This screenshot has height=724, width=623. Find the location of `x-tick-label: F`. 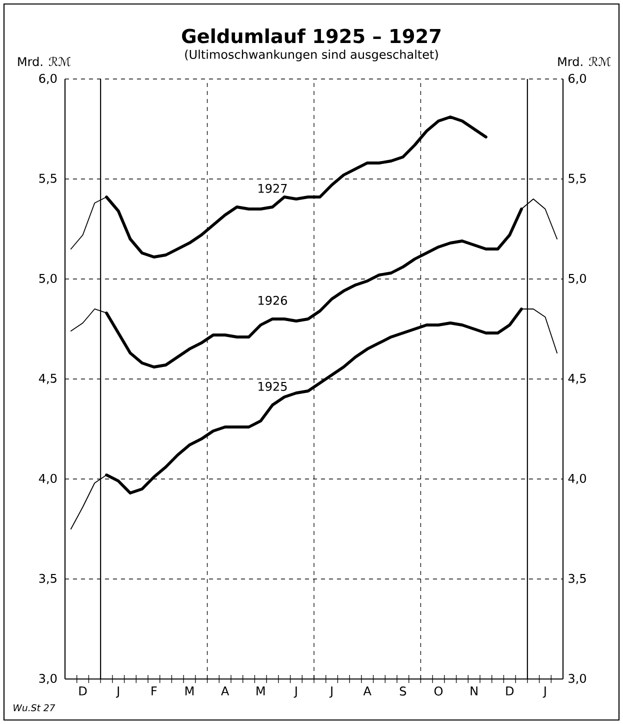

x-tick-label: F is located at coordinates (154, 691).